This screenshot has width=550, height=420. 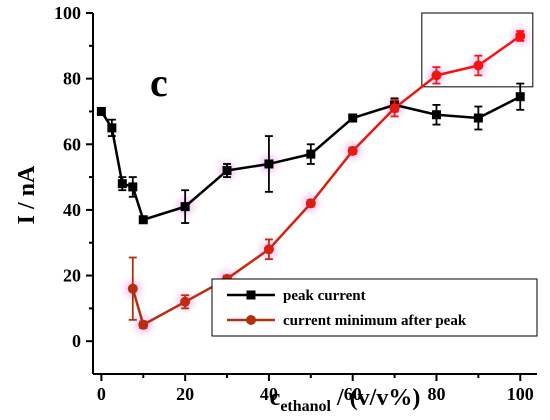 What do you see at coordinates (324, 296) in the screenshot?
I see `legend-label-1: peak current` at bounding box center [324, 296].